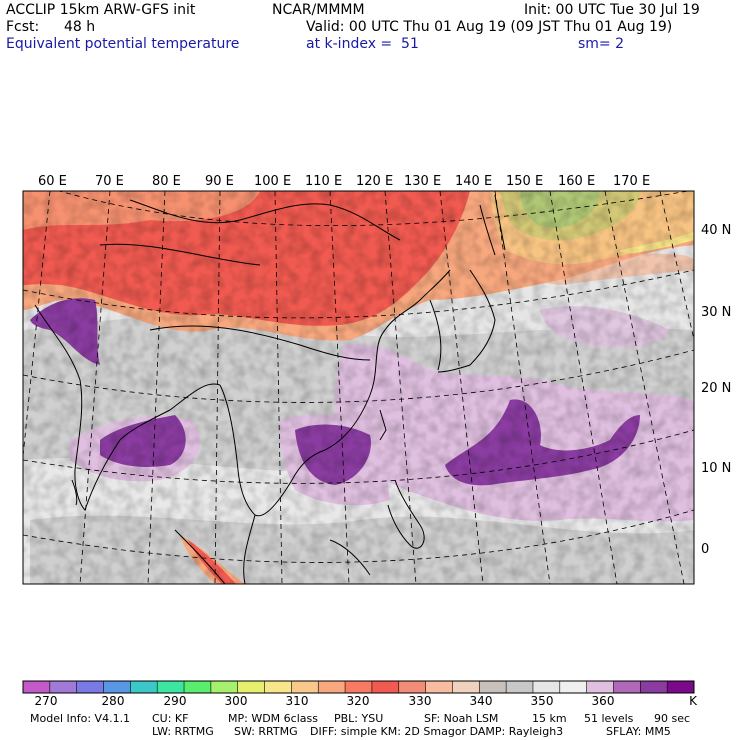 The height and width of the screenshot is (740, 740). What do you see at coordinates (101, 10) in the screenshot?
I see `model-title: ACCLIP 15km ARW-GFS init` at bounding box center [101, 10].